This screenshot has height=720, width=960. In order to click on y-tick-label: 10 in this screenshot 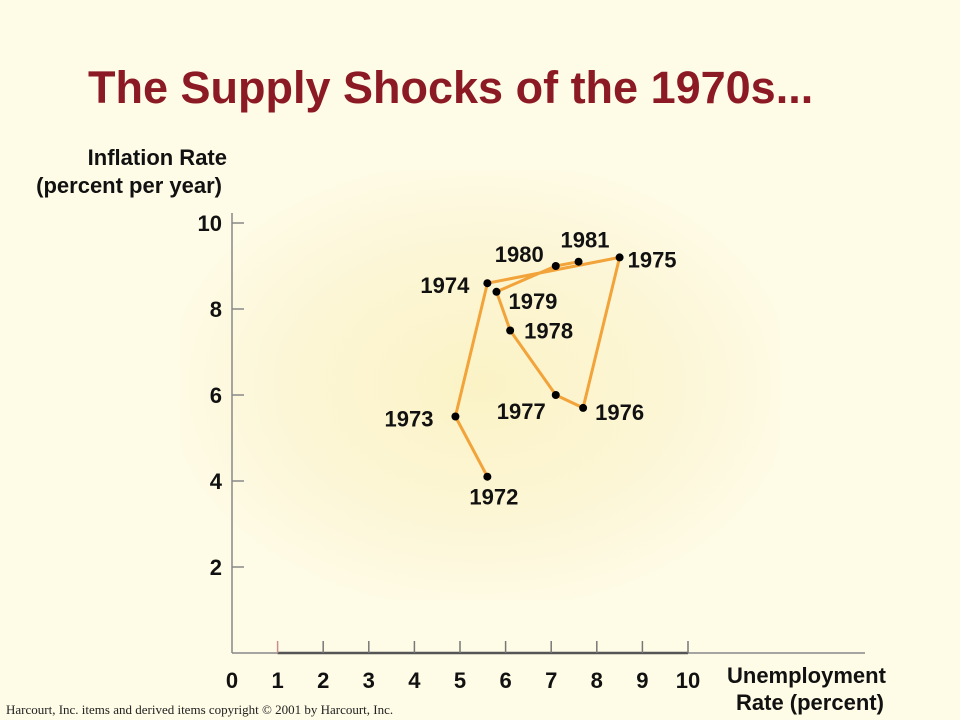, I will do `click(210, 223)`.